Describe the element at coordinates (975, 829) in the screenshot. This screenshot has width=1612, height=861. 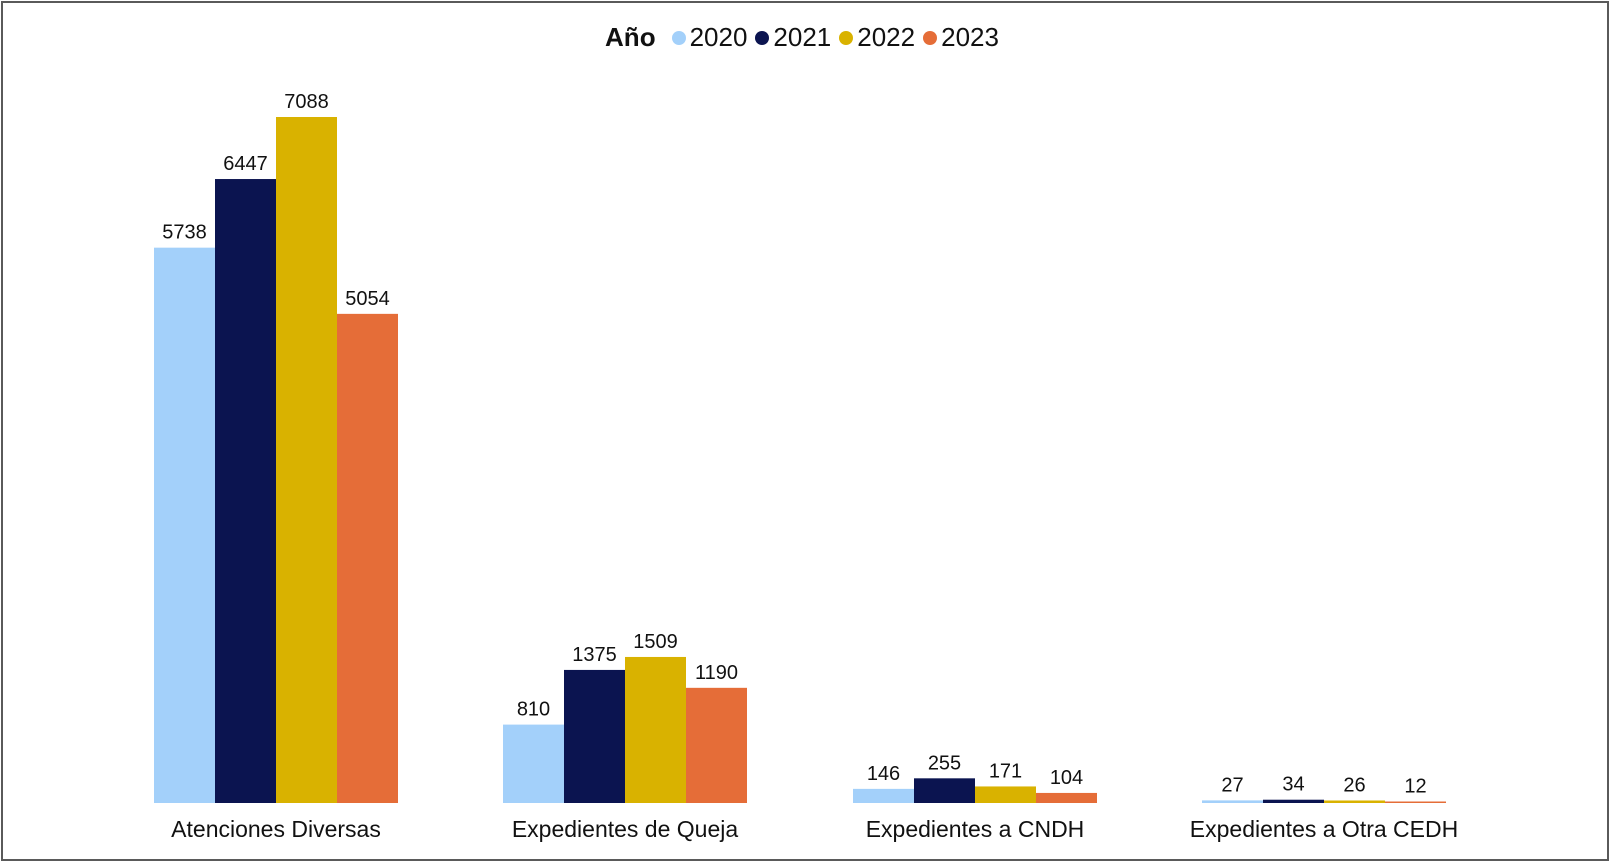
I see `category-label-2: Expedientes a CNDH` at that location.